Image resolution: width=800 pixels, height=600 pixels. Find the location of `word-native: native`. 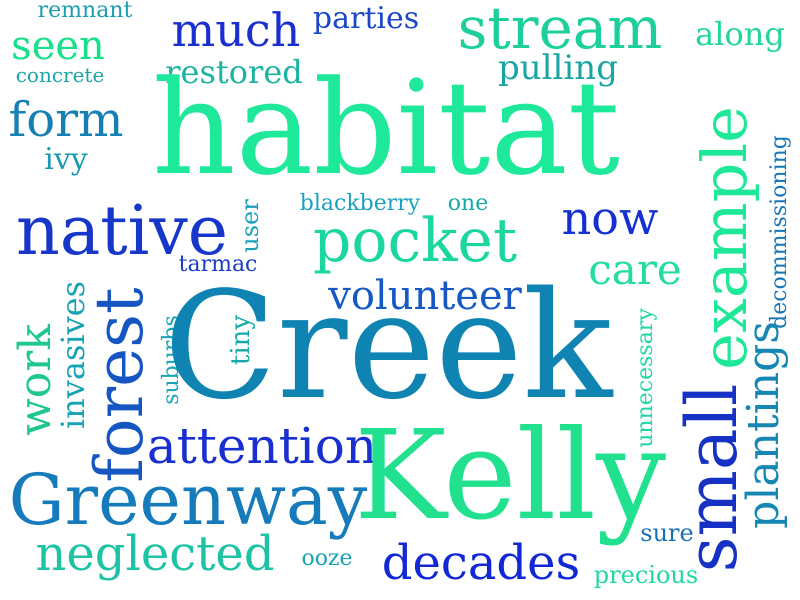

word-native: native is located at coordinates (122, 231).